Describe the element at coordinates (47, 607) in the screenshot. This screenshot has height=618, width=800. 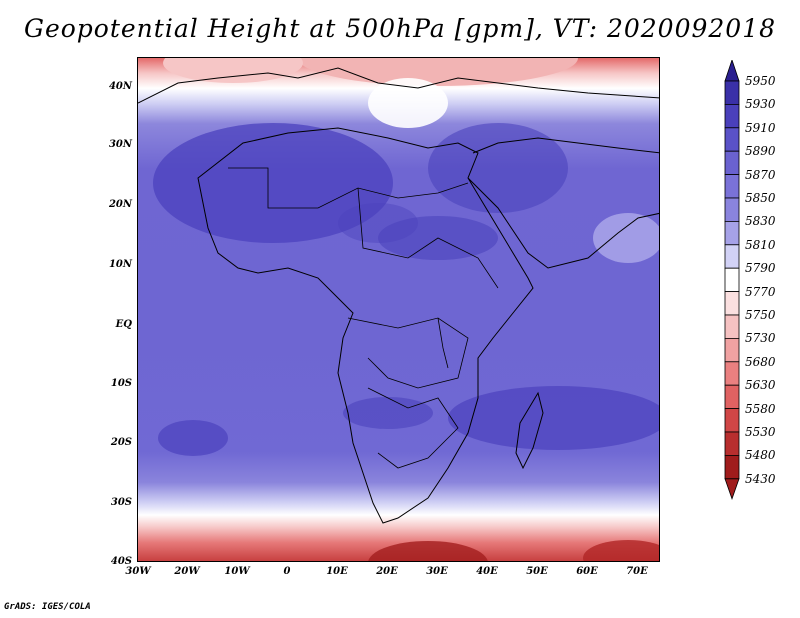
I see `grads-credit: GrADS: IGES/COLA` at that location.